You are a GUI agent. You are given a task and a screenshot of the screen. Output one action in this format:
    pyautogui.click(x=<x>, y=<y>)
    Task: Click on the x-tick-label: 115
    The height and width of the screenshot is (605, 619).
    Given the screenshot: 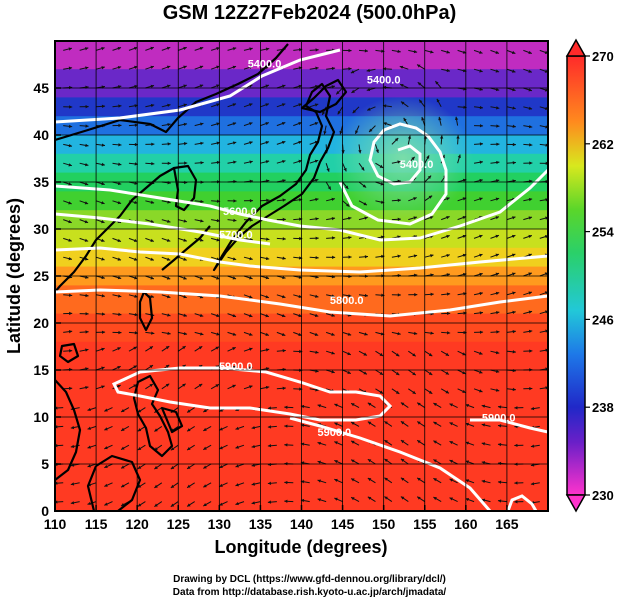 What is the action you would take?
    pyautogui.click(x=96, y=524)
    